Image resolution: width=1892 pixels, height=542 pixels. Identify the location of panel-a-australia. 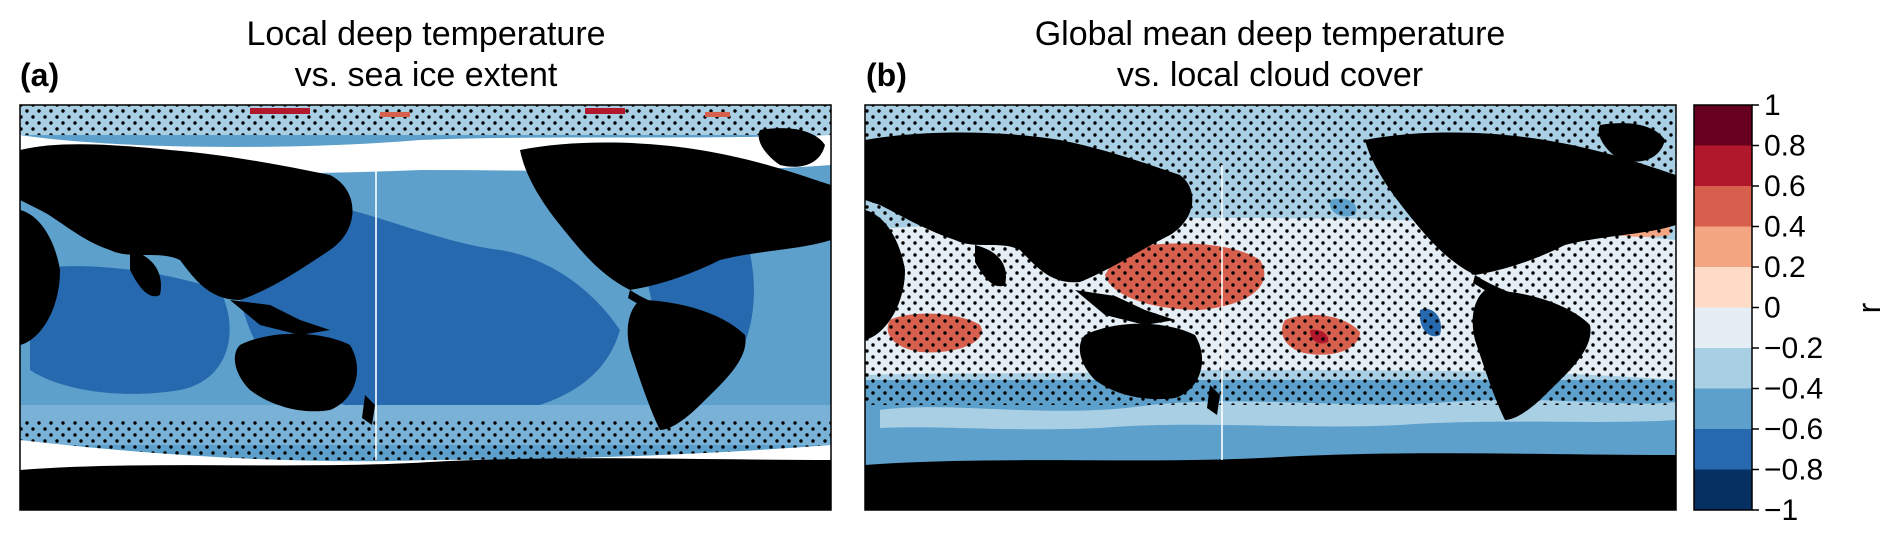
(296, 372).